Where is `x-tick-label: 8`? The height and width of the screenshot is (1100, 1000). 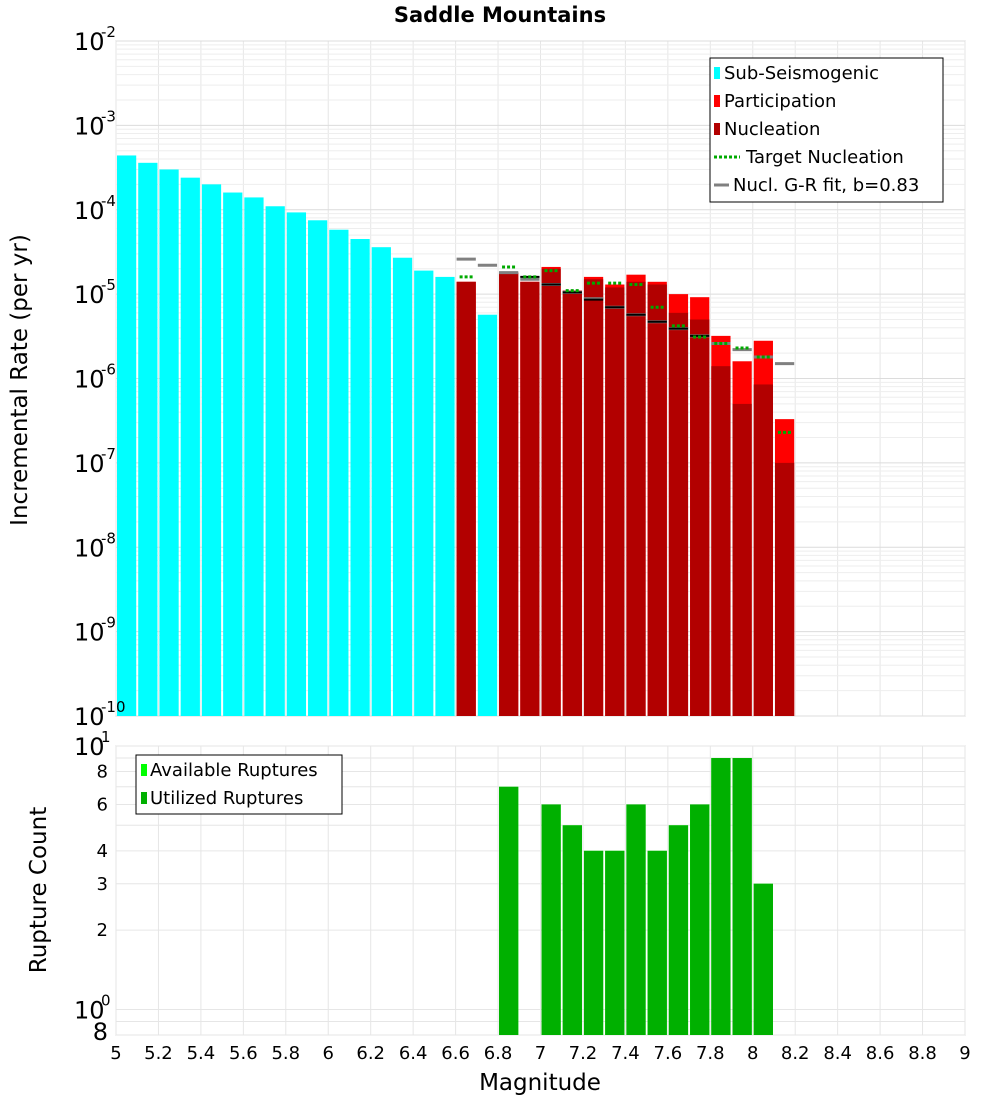 x-tick-label: 8 is located at coordinates (752, 1053).